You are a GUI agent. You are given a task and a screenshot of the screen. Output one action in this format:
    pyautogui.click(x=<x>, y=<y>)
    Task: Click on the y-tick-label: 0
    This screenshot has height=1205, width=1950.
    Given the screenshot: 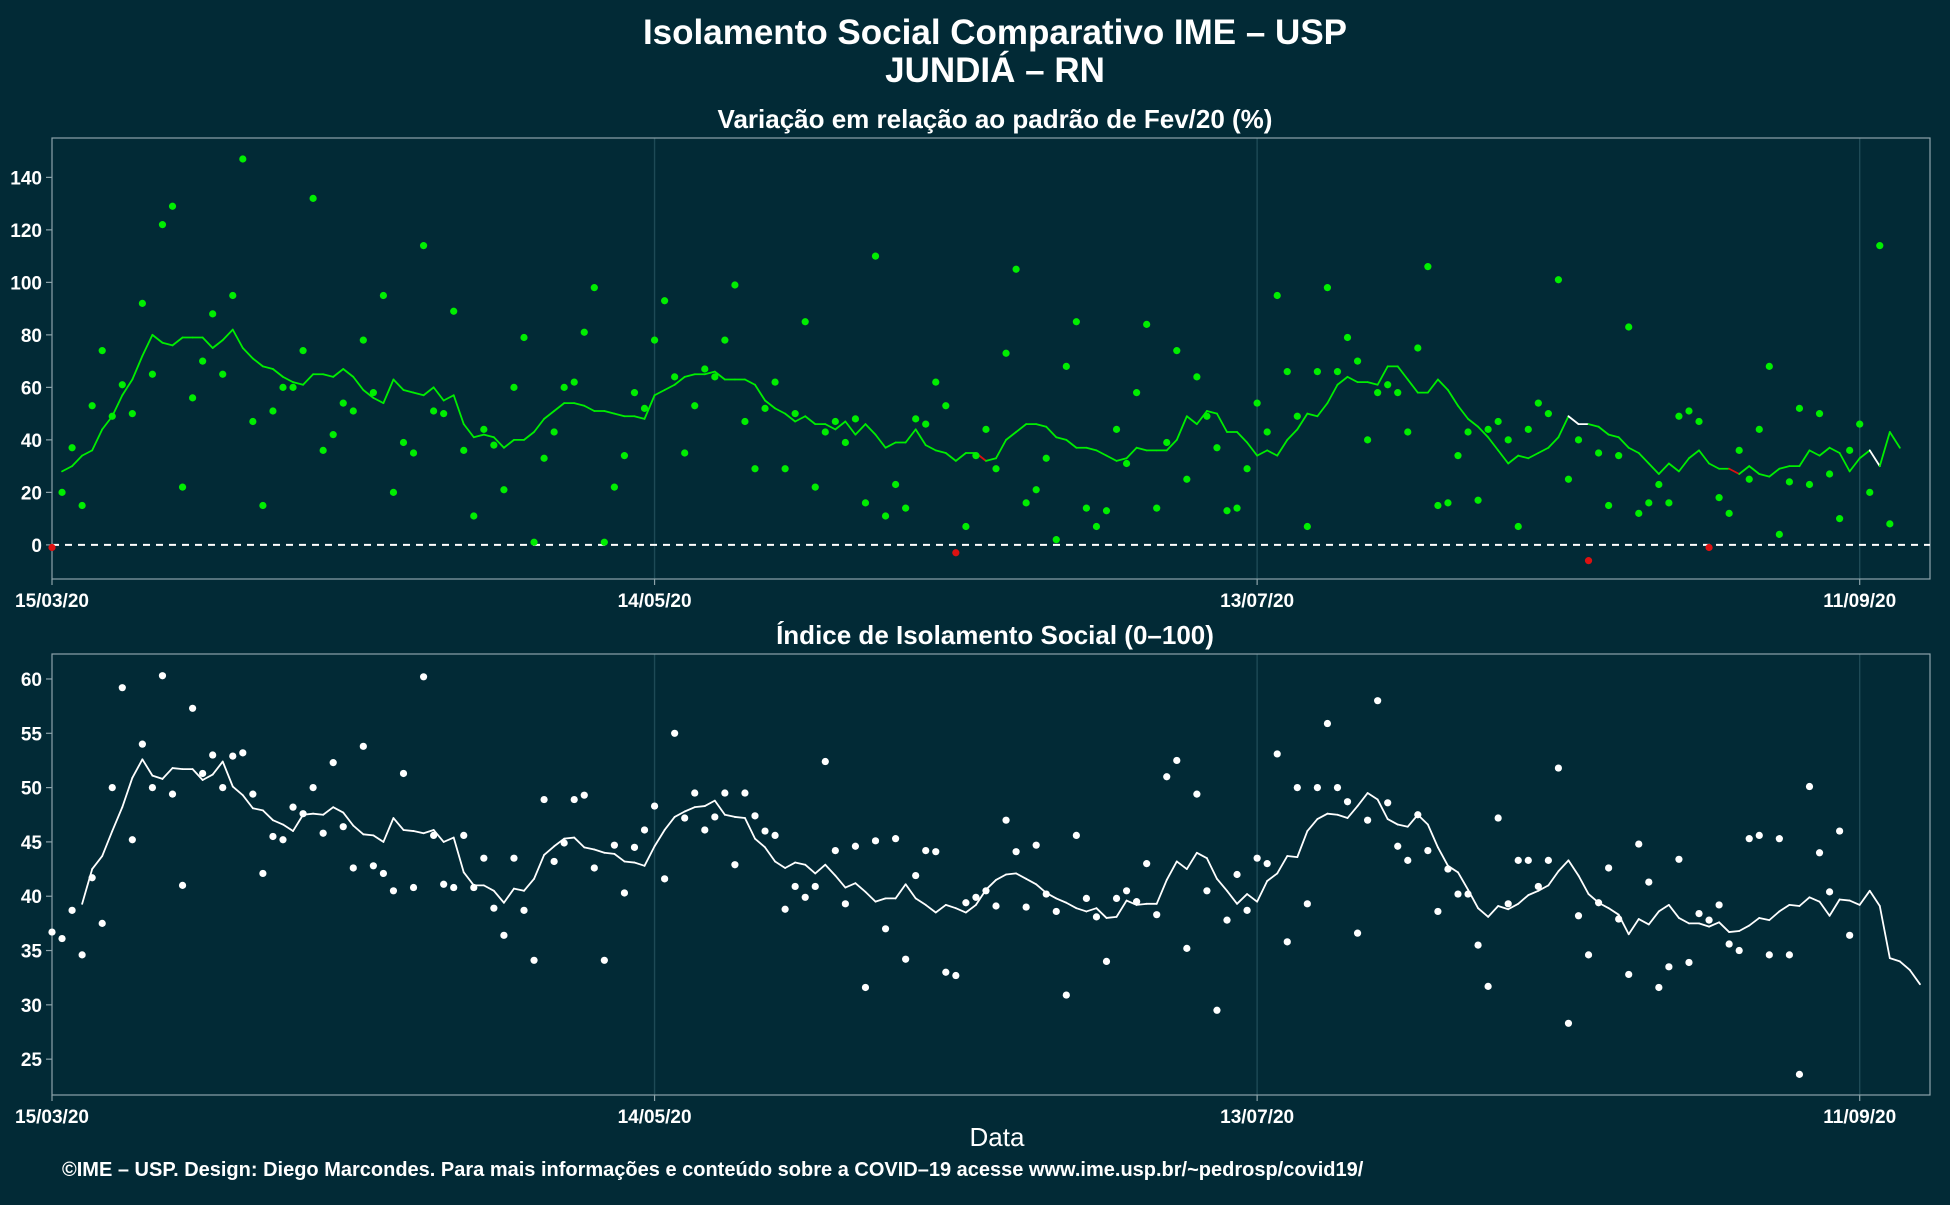 What is the action you would take?
    pyautogui.click(x=36, y=546)
    